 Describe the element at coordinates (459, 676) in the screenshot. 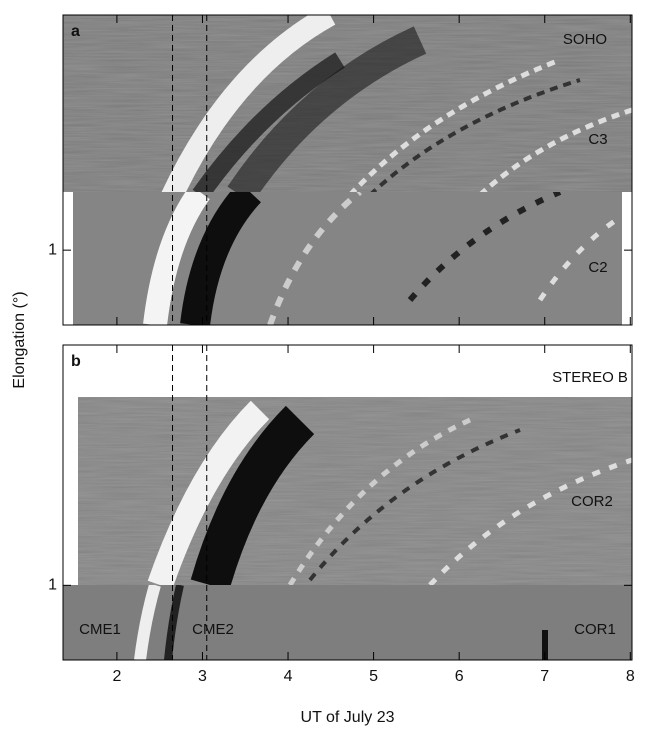

I see `x-tick-label: 6` at that location.